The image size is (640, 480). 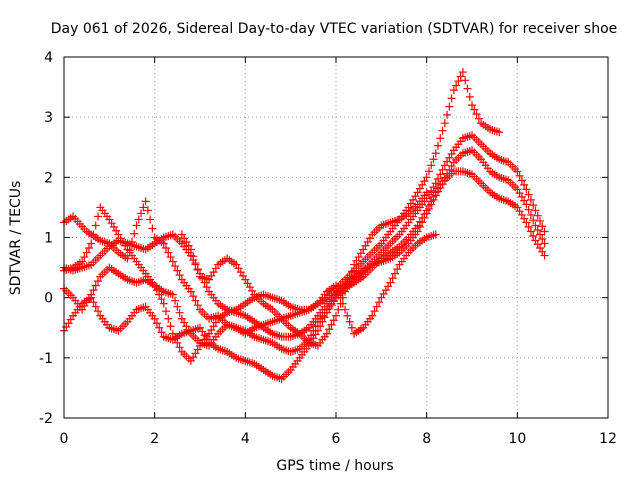 I want to click on y-tick-label: 4, so click(x=48, y=58).